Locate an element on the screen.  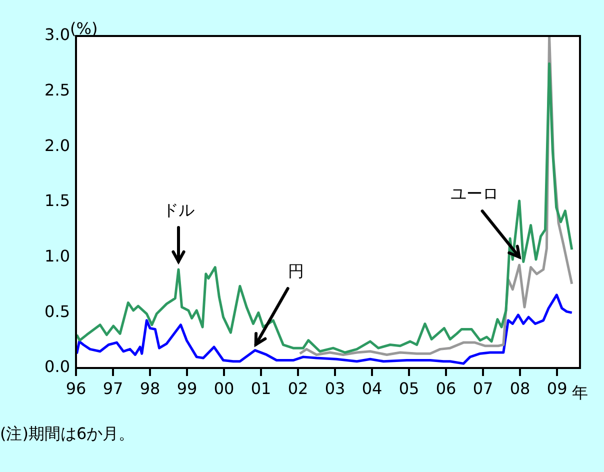
x-tick-label: 07 is located at coordinates (483, 388).